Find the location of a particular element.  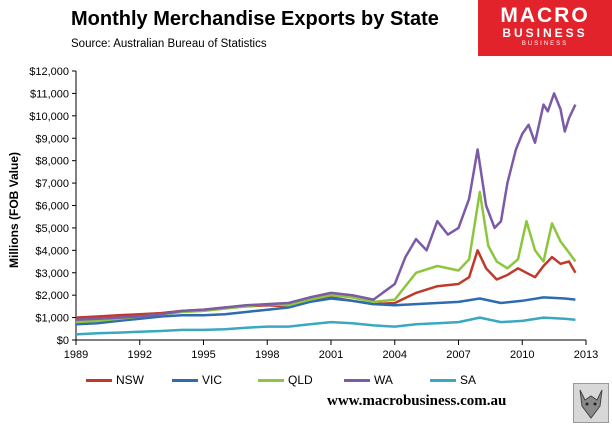

logo-line-1: MACRO is located at coordinates (545, 15).